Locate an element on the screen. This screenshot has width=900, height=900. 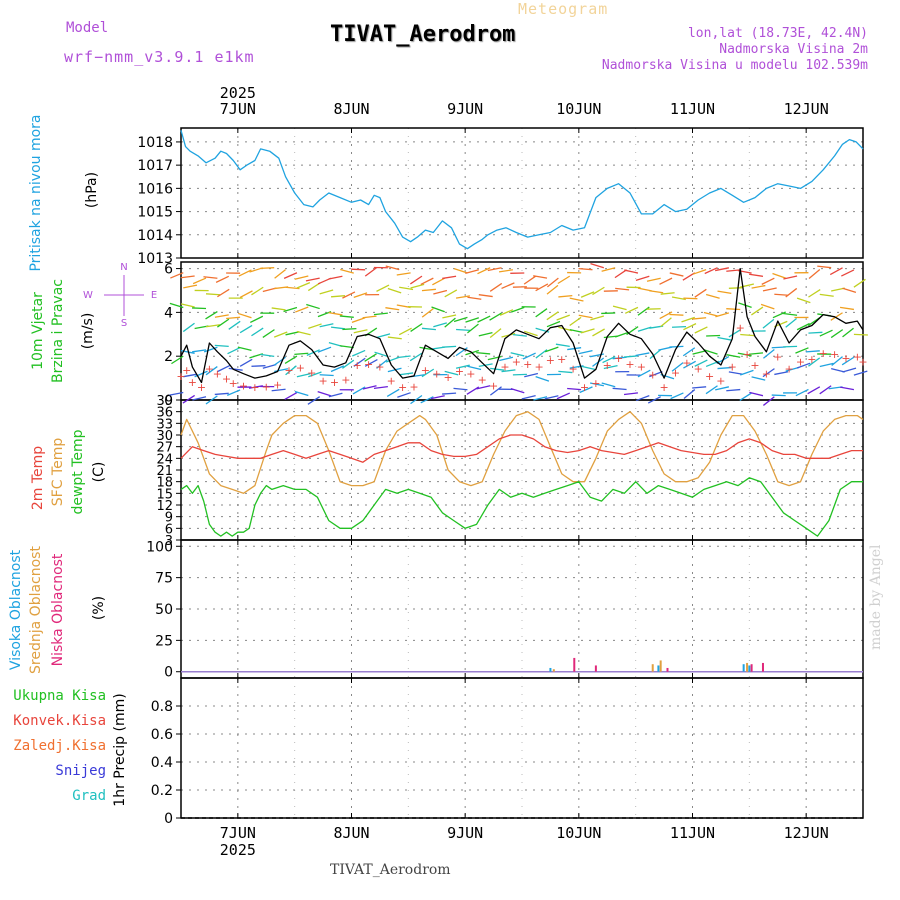
ytick-label: 0 is located at coordinates (168, 819).